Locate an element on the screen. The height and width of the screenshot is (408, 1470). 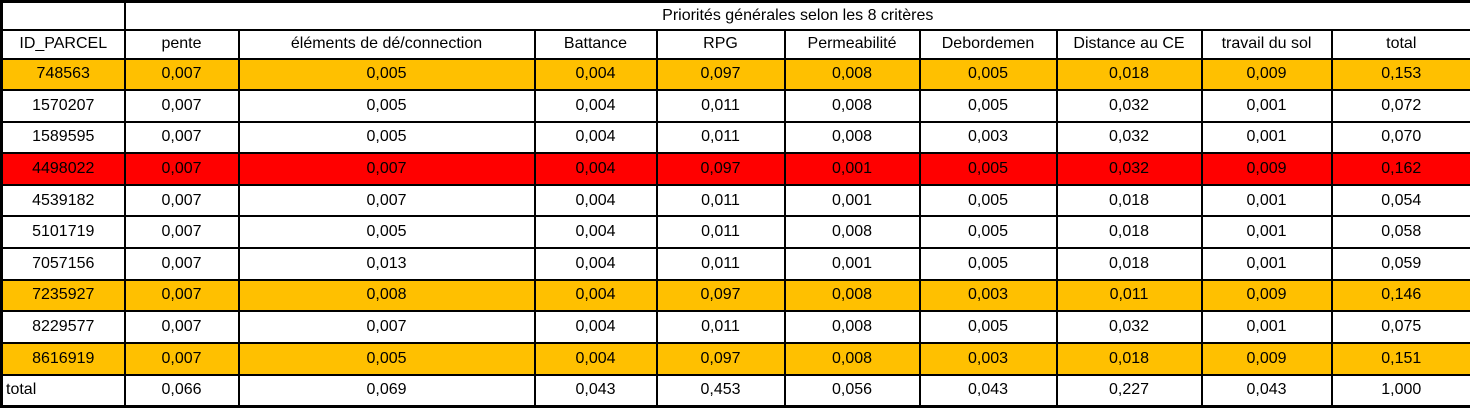
cell-total: 0,162 is located at coordinates (1400, 169).